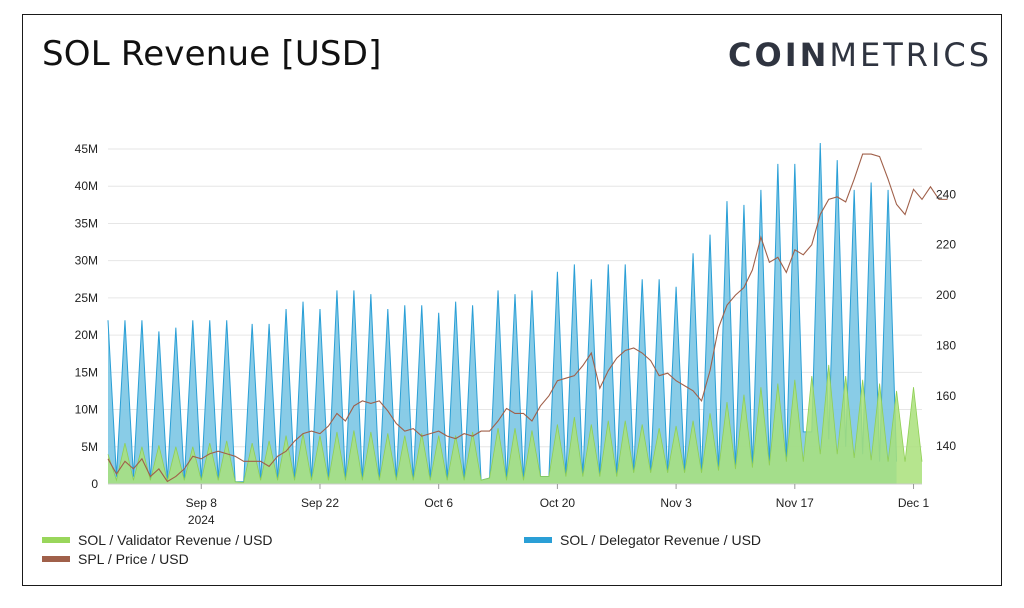 This screenshot has height=608, width=1024. Describe the element at coordinates (946, 194) in the screenshot. I see `y-right-tick-label: 240` at that location.